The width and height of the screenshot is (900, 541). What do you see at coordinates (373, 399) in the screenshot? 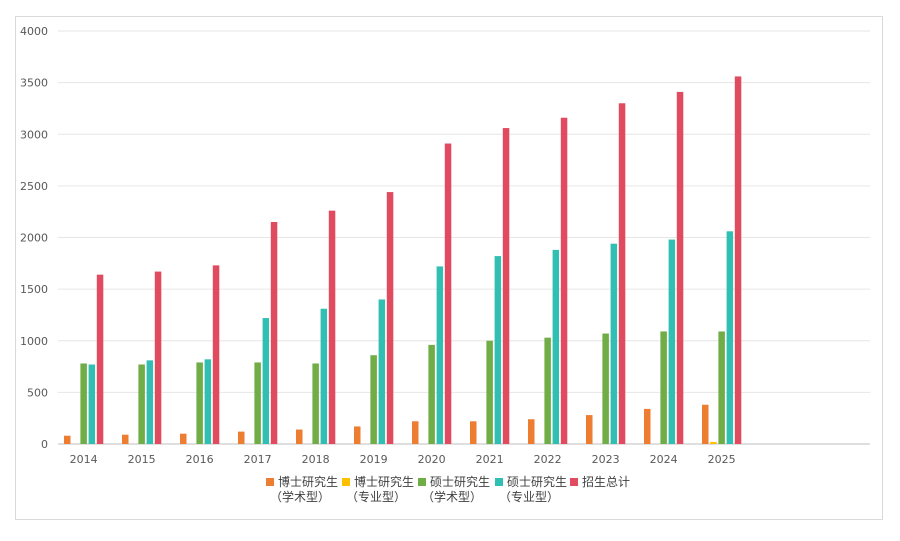
I see `bar-3-2019` at bounding box center [373, 399].